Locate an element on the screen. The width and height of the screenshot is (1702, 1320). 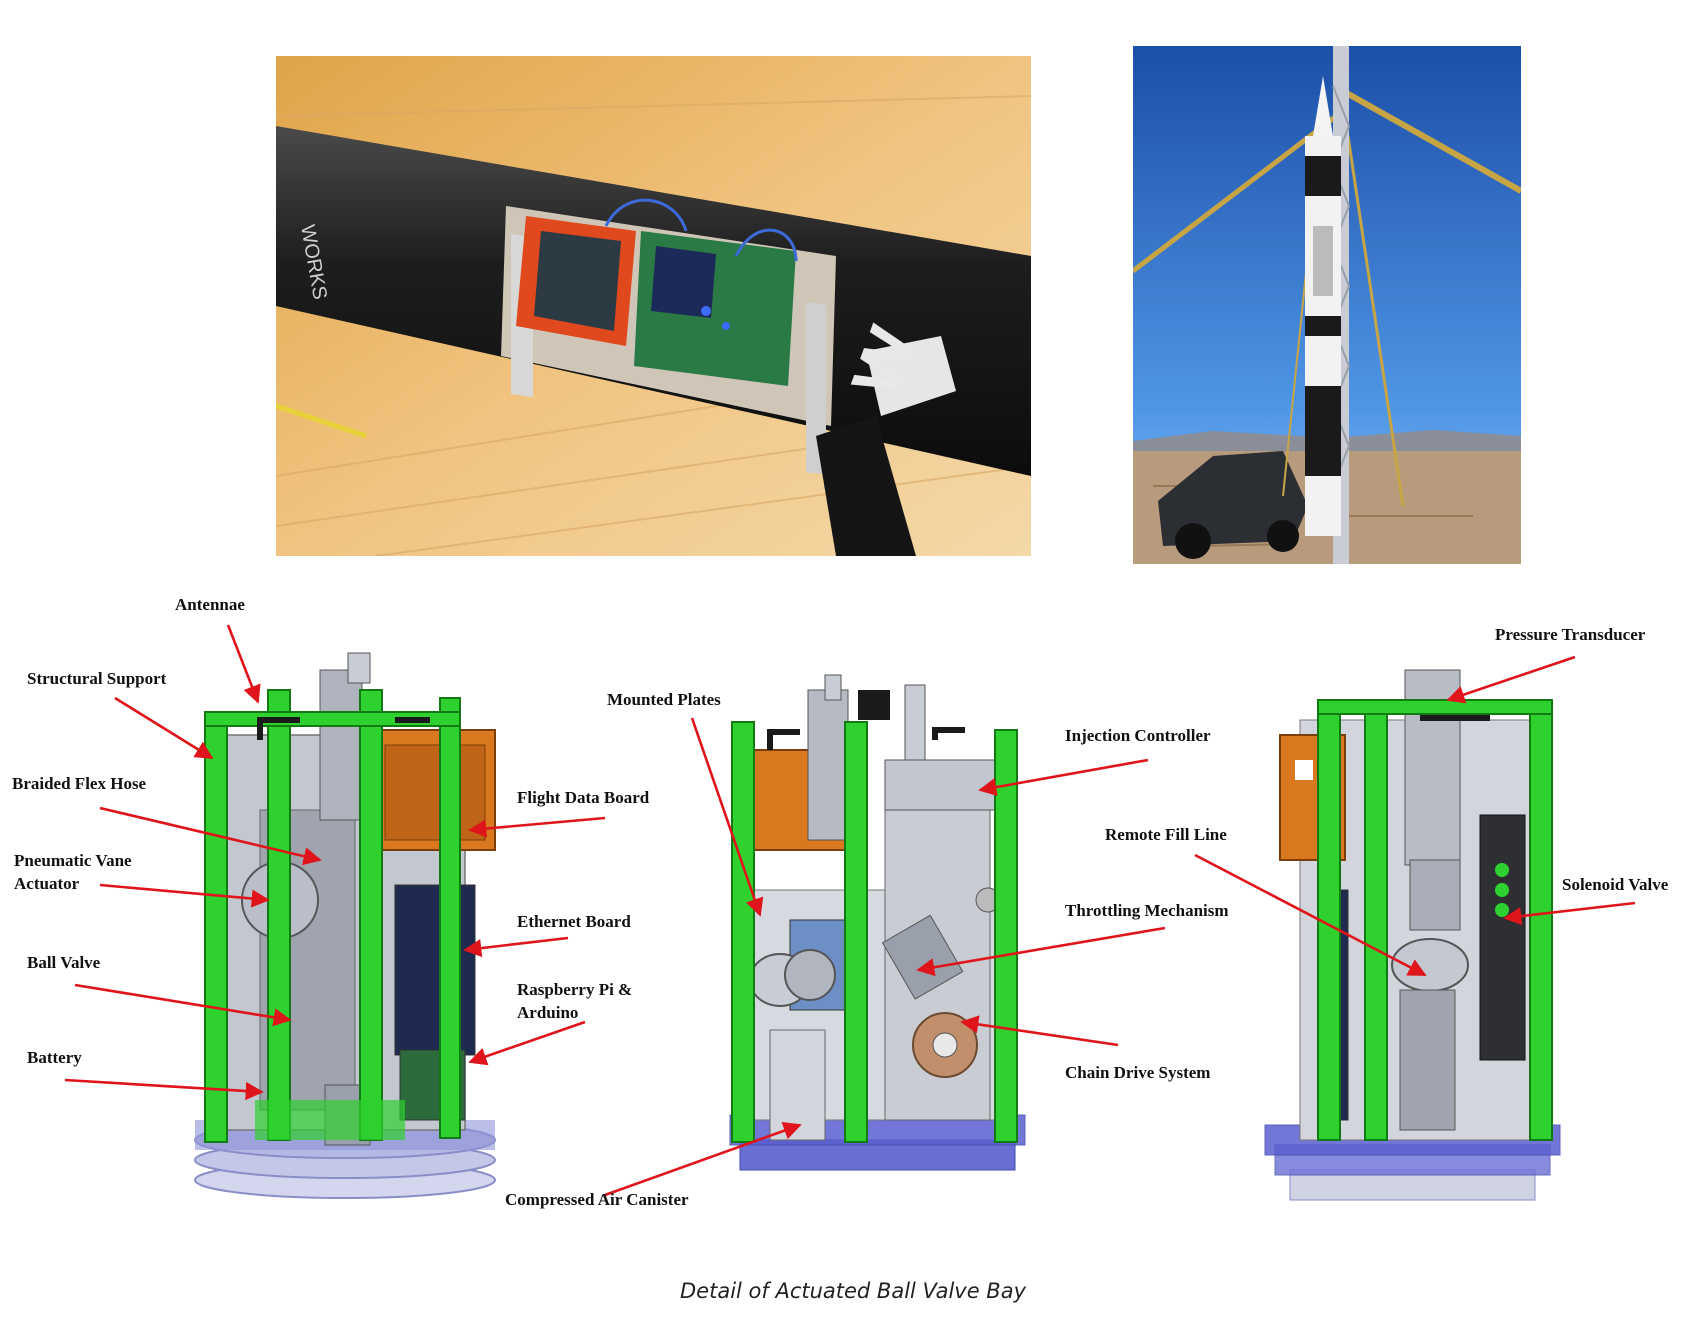
label-antennae: Antennae is located at coordinates (210, 604).